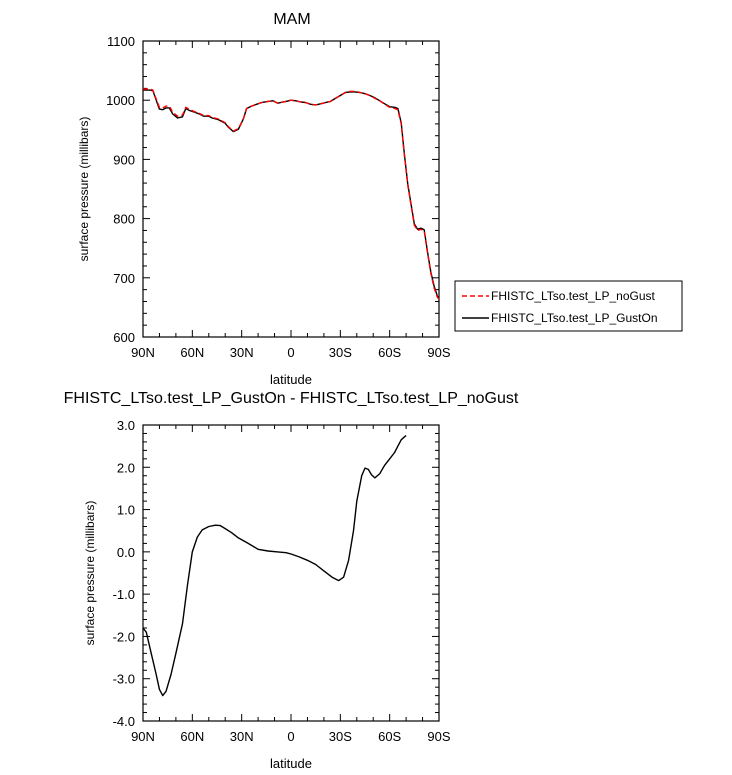 This screenshot has width=732, height=775. What do you see at coordinates (126, 510) in the screenshot?
I see `y-tick-label: 1.0` at bounding box center [126, 510].